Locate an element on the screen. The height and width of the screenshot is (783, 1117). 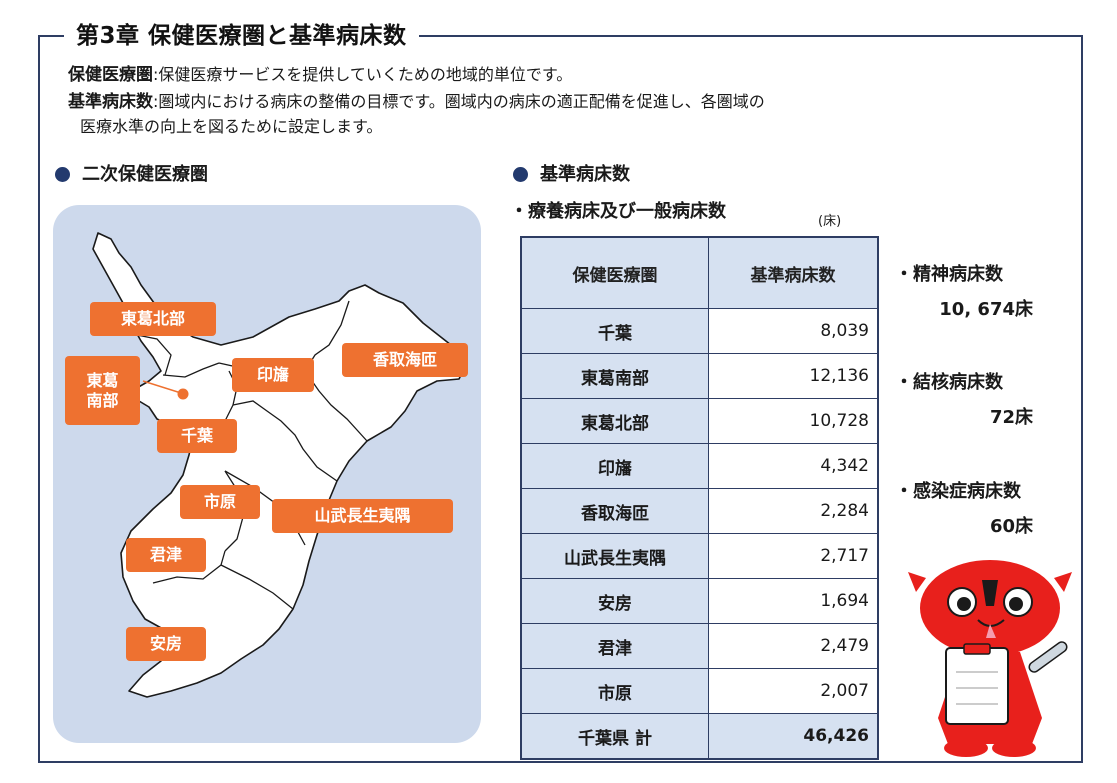
table-row: 千葉 8,039 is located at coordinates (699, 331).